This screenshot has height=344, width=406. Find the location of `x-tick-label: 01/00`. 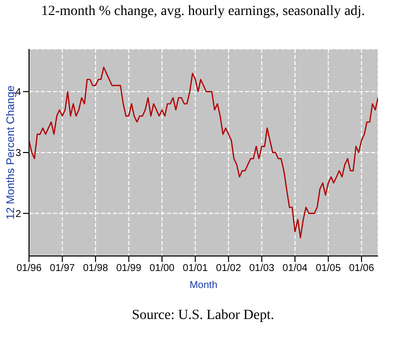

x-tick-label: 01/00 is located at coordinates (162, 268).